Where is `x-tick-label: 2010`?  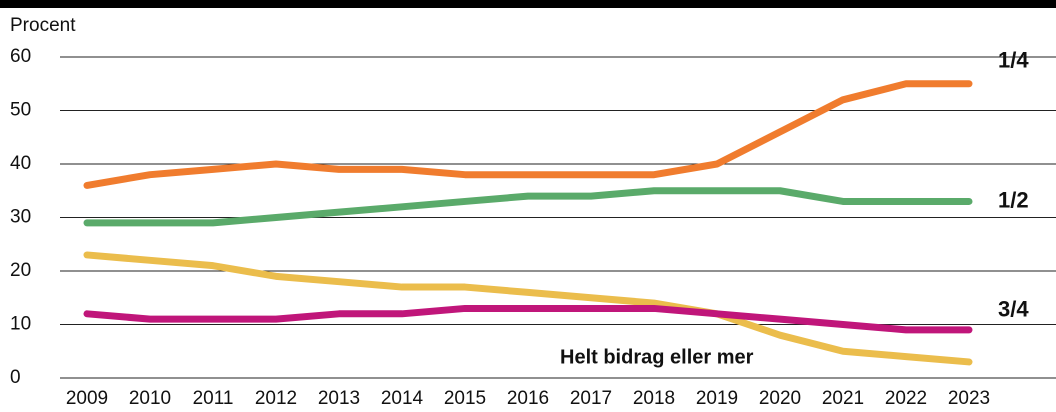 x-tick-label: 2010 is located at coordinates (150, 398).